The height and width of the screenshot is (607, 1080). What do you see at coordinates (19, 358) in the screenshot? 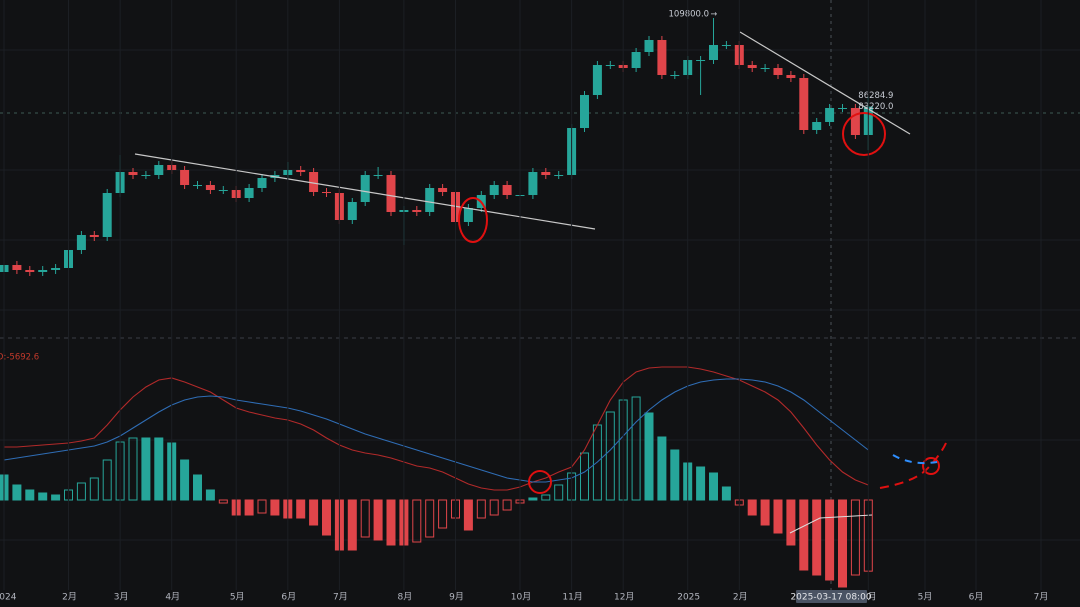
I see `indicator-label: MACD:-5692.6` at bounding box center [19, 358].